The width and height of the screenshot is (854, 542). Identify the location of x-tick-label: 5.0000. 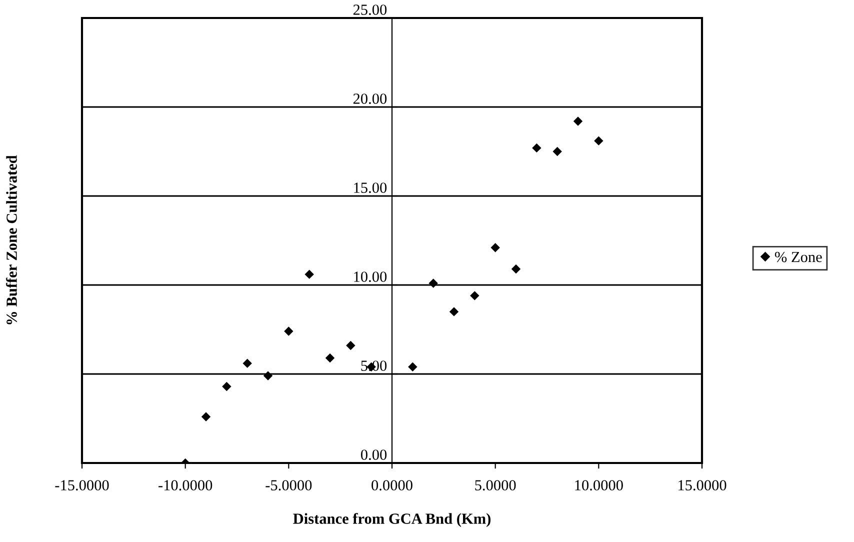
(495, 485).